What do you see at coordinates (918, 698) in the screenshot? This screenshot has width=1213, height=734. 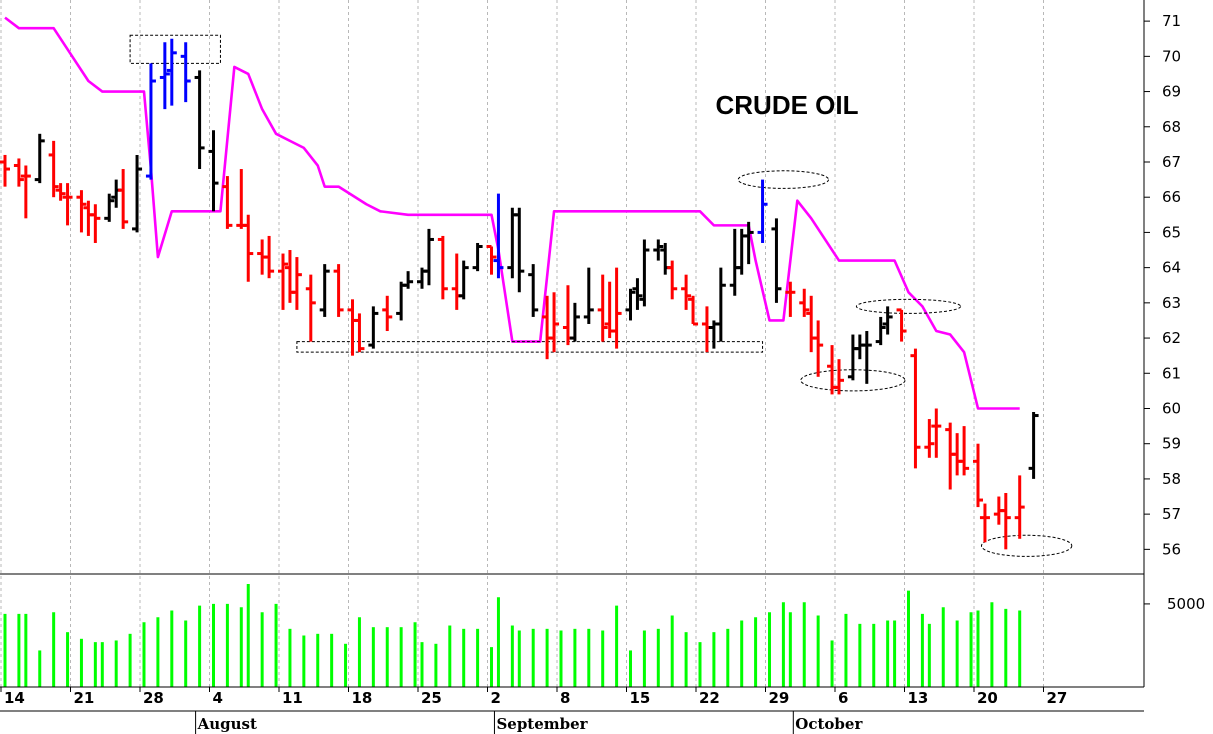 I see `x-tick-label-13: 13` at bounding box center [918, 698].